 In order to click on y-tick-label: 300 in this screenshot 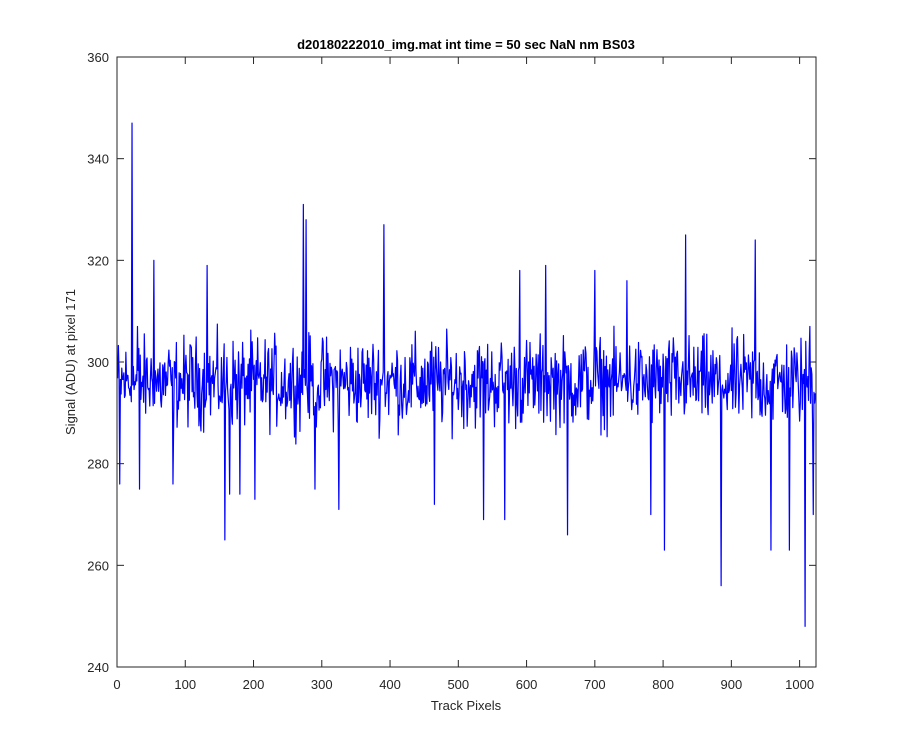, I will do `click(98, 362)`.